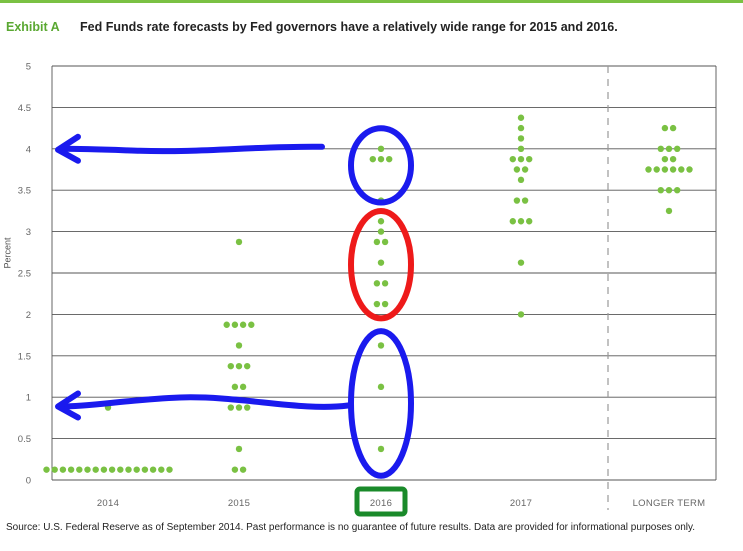 The height and width of the screenshot is (551, 743). What do you see at coordinates (28, 67) in the screenshot?
I see `y-tick-label: 5` at bounding box center [28, 67].